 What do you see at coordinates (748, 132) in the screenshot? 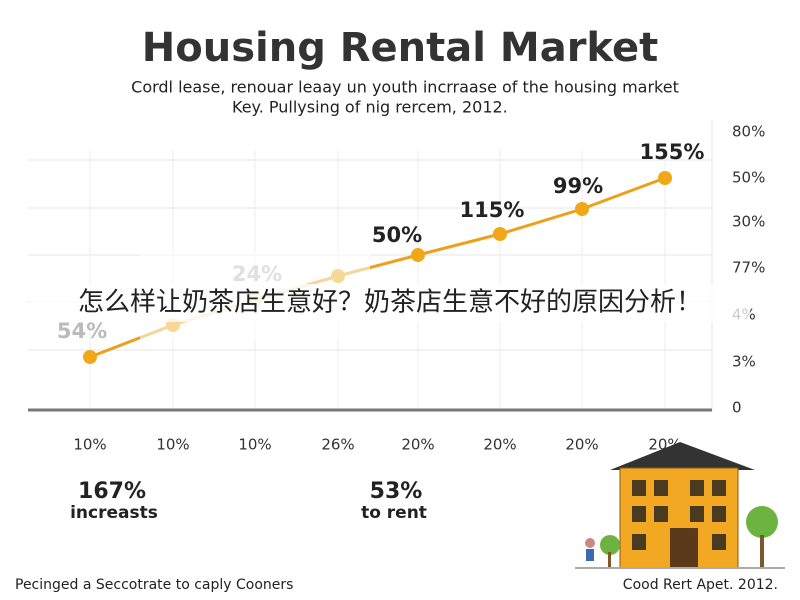
I see `y-axis-label: 80%` at bounding box center [748, 132].